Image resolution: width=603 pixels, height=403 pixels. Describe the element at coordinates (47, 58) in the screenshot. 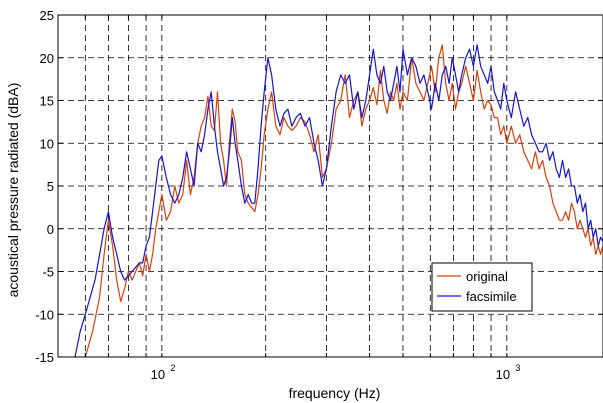

I see `y-tick-label: 20` at that location.